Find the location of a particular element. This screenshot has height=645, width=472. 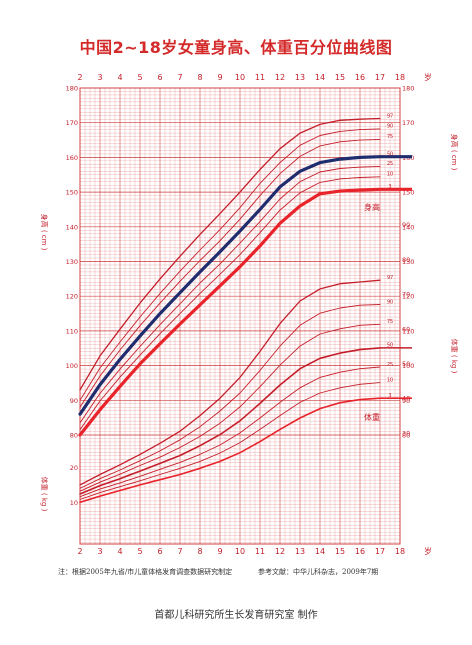

height-axis-label-left: 身高 ( cm ) is located at coordinates (44, 232).